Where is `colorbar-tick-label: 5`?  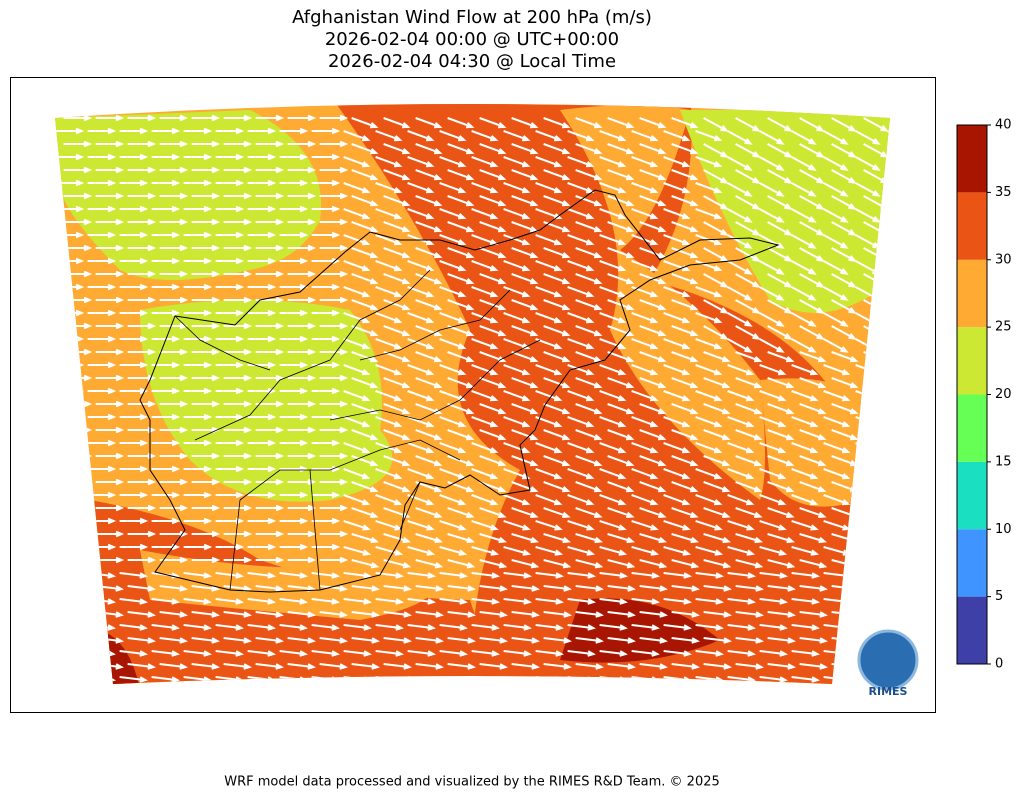
colorbar-tick-label: 5 is located at coordinates (999, 596).